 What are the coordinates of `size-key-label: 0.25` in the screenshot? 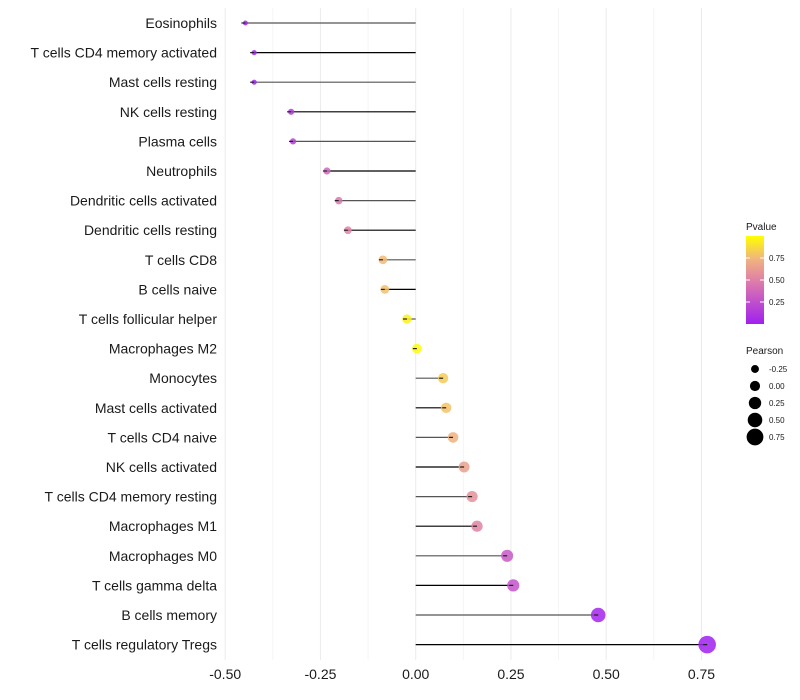 It's located at (777, 403).